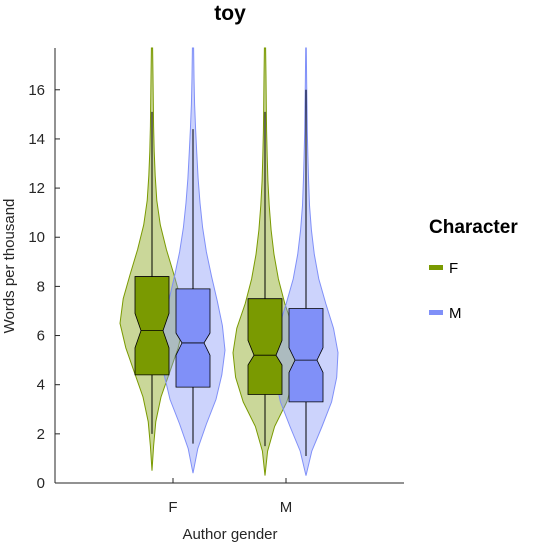  Describe the element at coordinates (193, 338) in the screenshot. I see `box-M-F` at that location.